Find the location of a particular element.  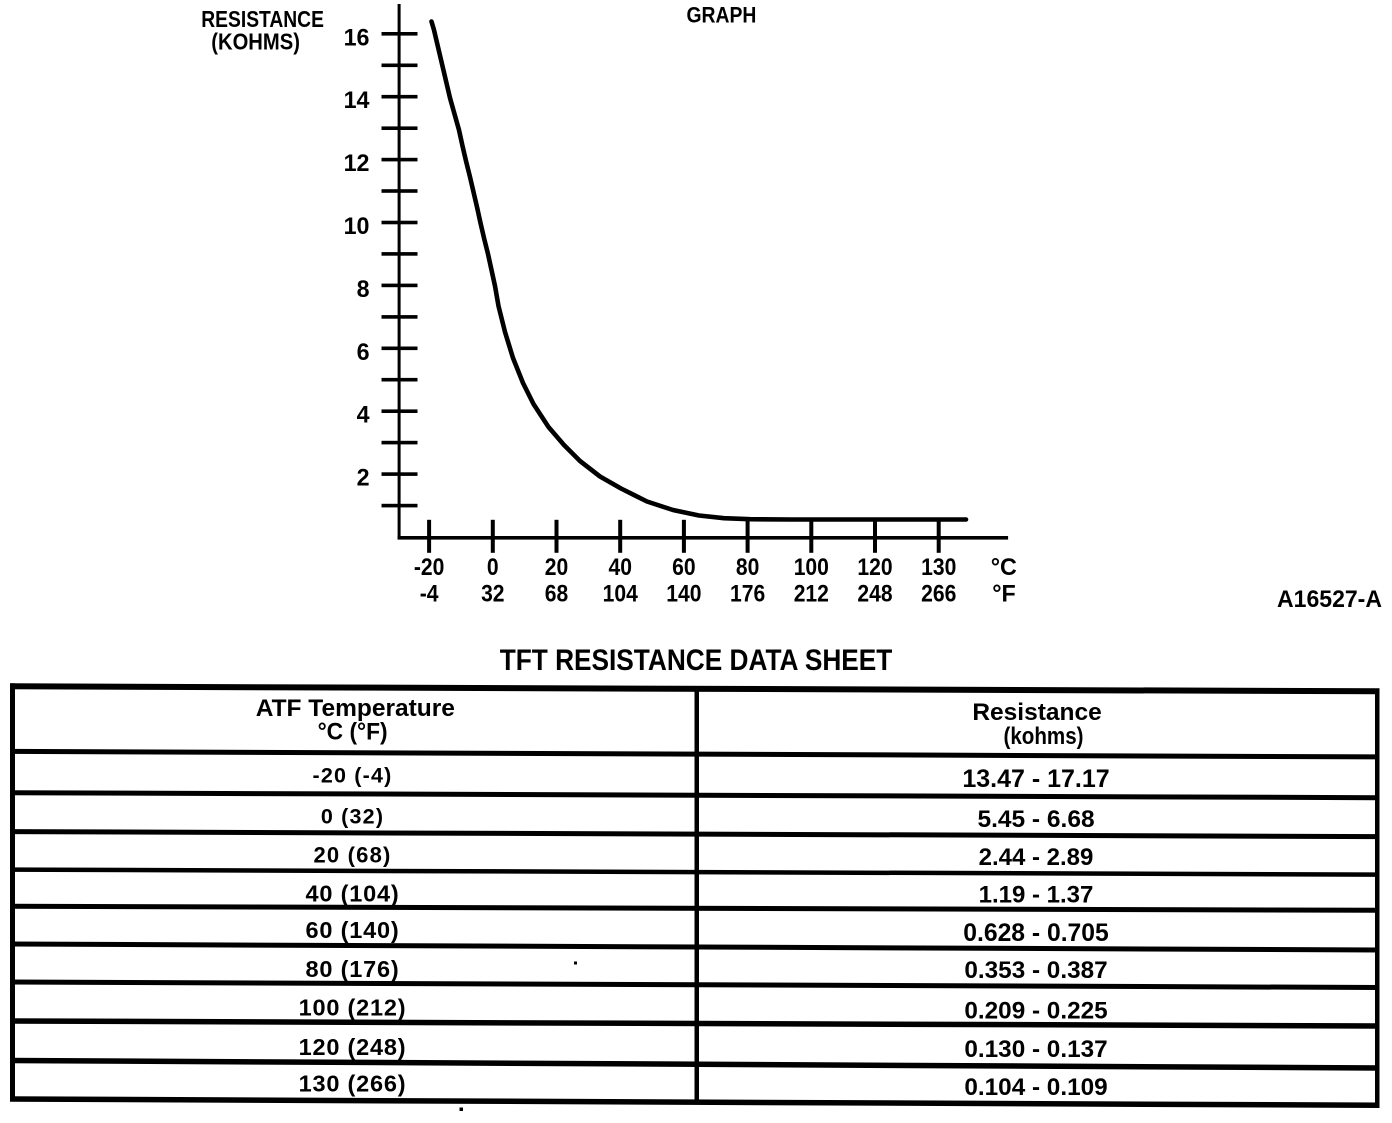

svg-text: °C (°F) is located at coordinates (353, 732).